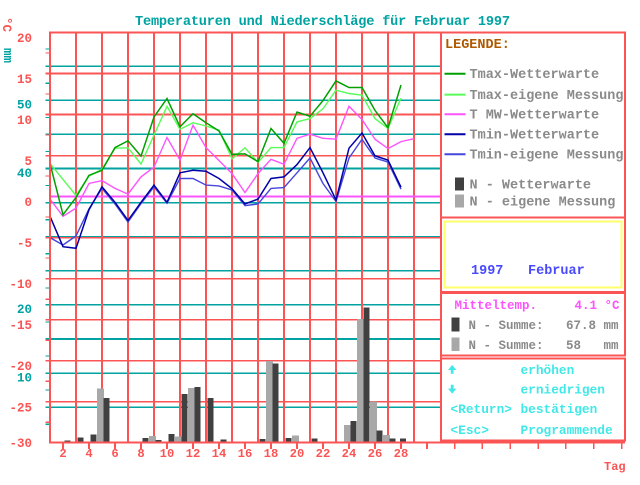 This screenshot has height=485, width=640. What do you see at coordinates (482, 409) in the screenshot?
I see `svg-text: <Return>` at bounding box center [482, 409].